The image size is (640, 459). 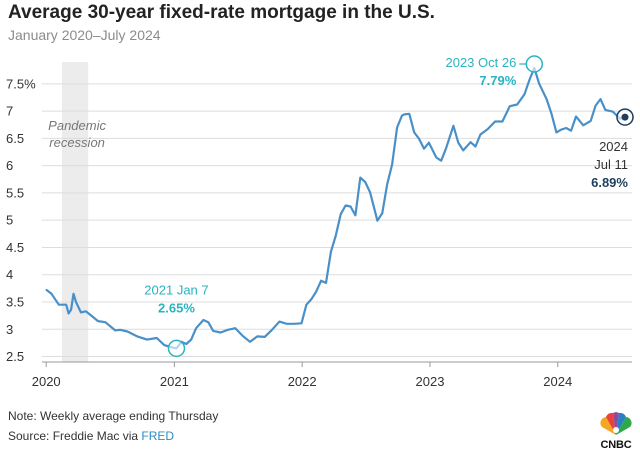 I want to click on x-axis-tick-labels: 2020 2021 2022 2023 2024, so click(x=302, y=375).